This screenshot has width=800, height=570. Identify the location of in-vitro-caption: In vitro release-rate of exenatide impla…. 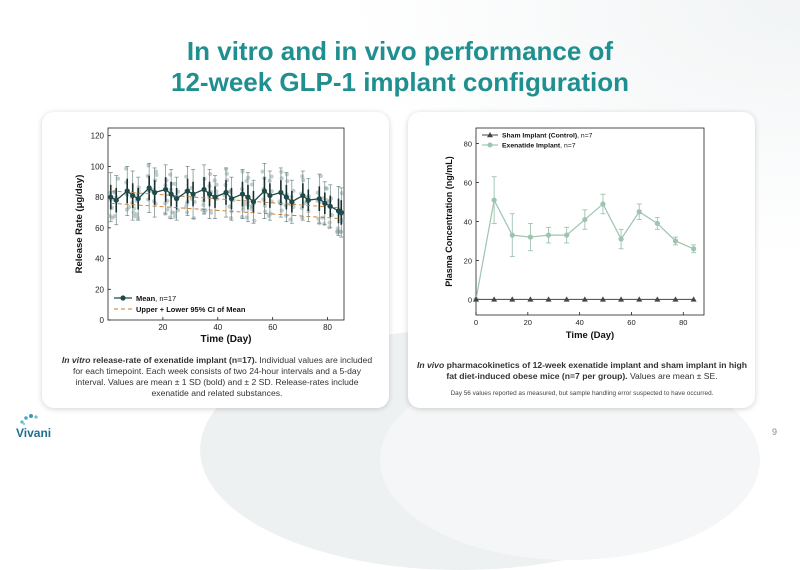
(217, 377).